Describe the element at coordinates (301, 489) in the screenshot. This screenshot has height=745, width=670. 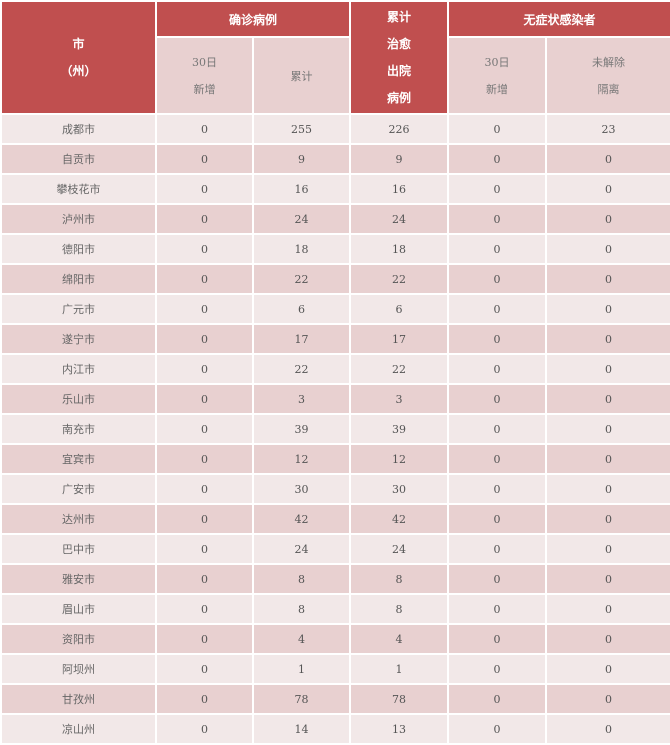
I see `cell-confirmed-total: 30` at that location.